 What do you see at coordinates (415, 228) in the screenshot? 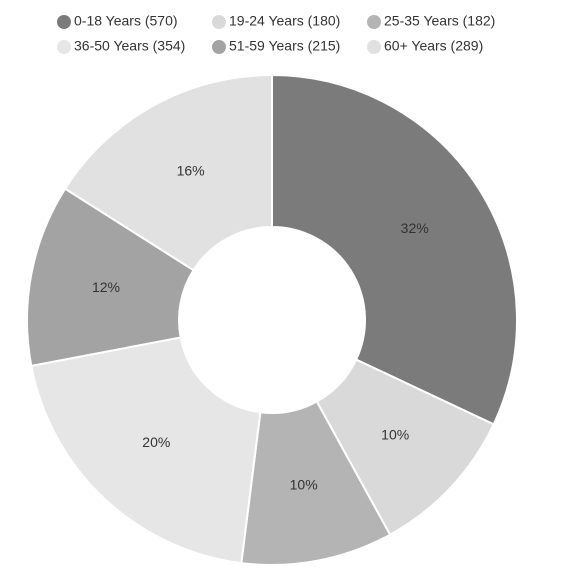
I see `data-label: 32%` at bounding box center [415, 228].